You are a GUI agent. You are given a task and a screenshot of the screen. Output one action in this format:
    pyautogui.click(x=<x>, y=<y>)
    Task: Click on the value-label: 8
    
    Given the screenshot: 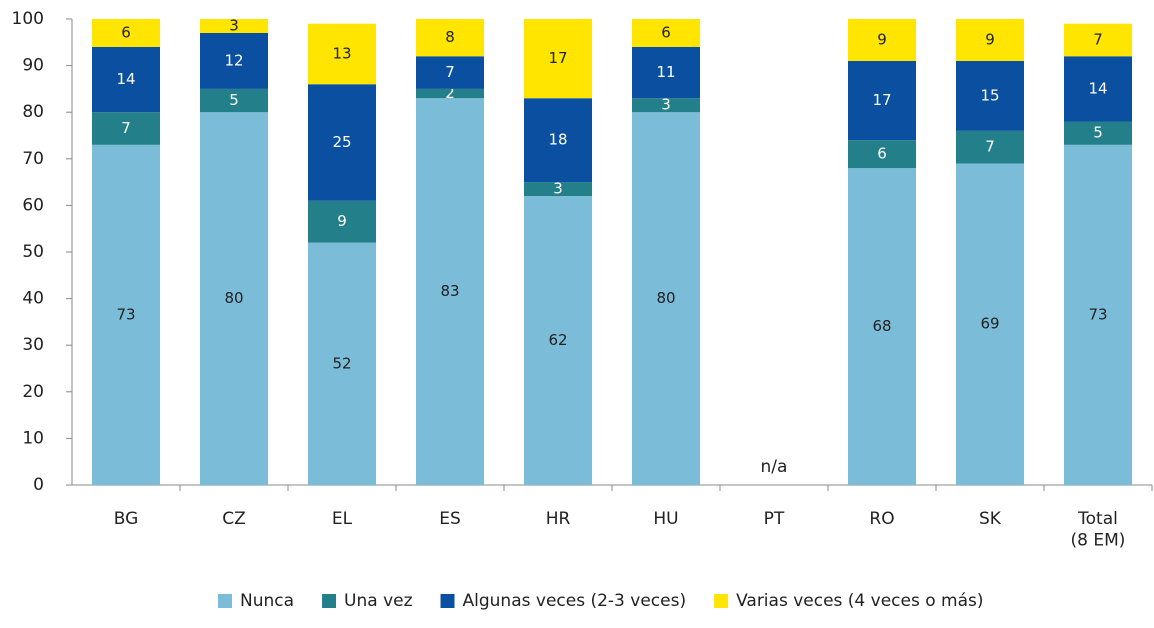 What is the action you would take?
    pyautogui.click(x=450, y=37)
    